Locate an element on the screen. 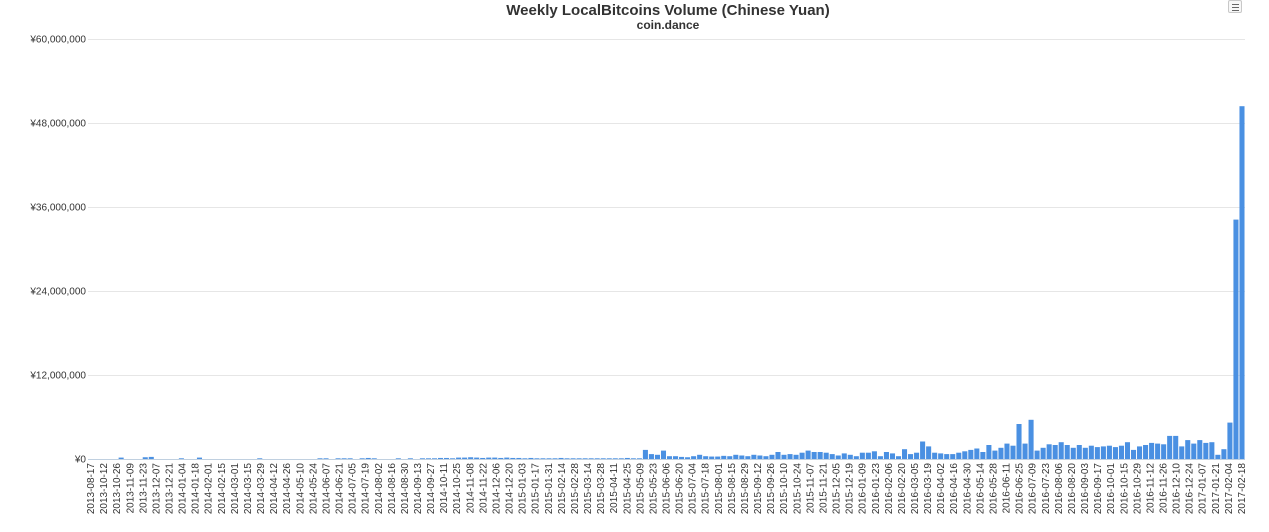 The height and width of the screenshot is (532, 1269). x-tick-label: 2016-05-14 is located at coordinates (980, 489).